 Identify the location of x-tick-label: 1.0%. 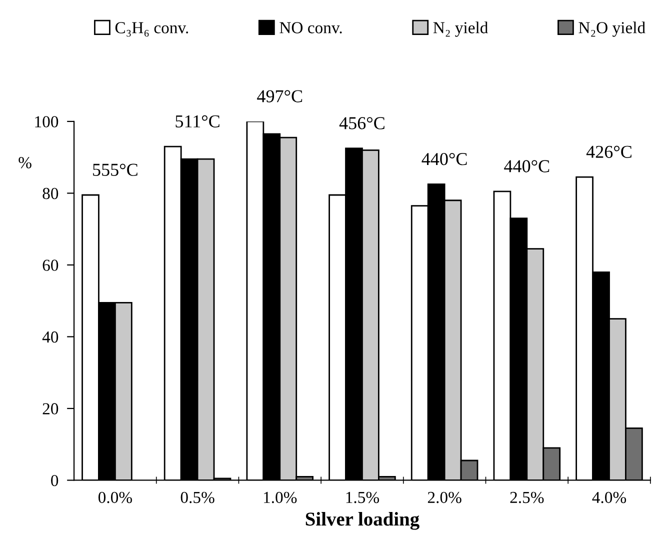
(280, 498).